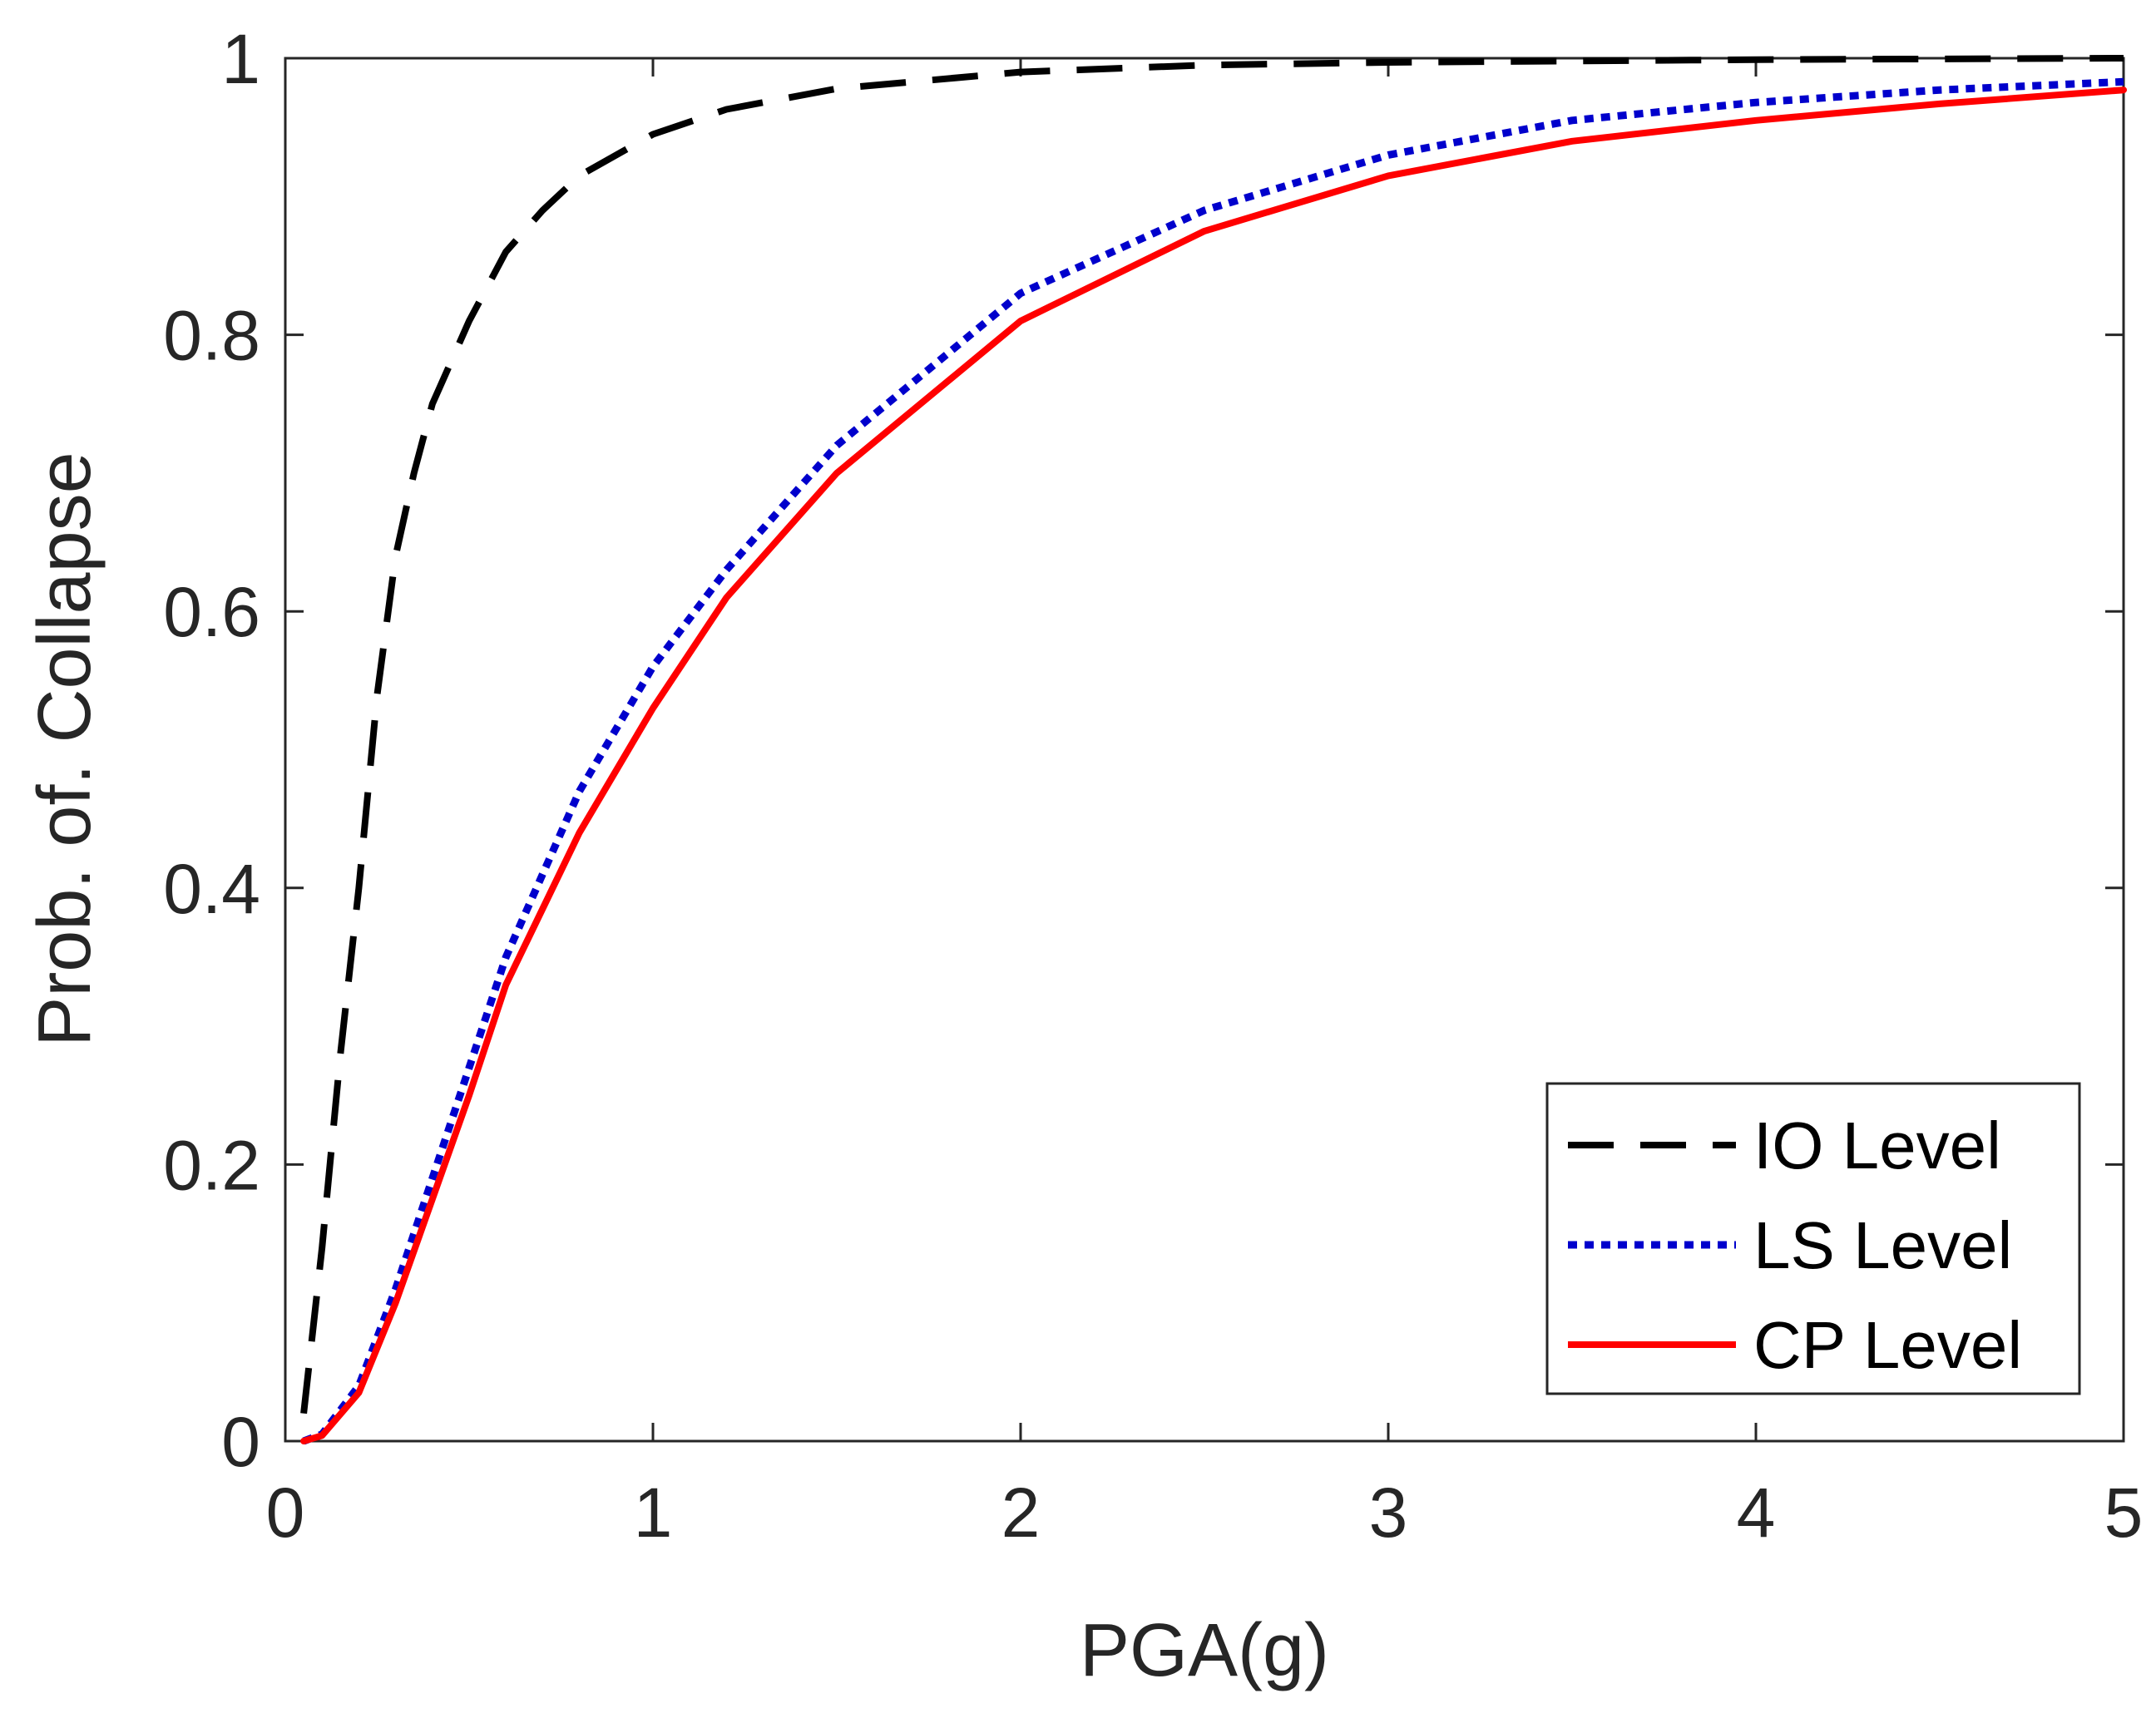  I want to click on x-tick-label: 5, so click(2124, 1513).